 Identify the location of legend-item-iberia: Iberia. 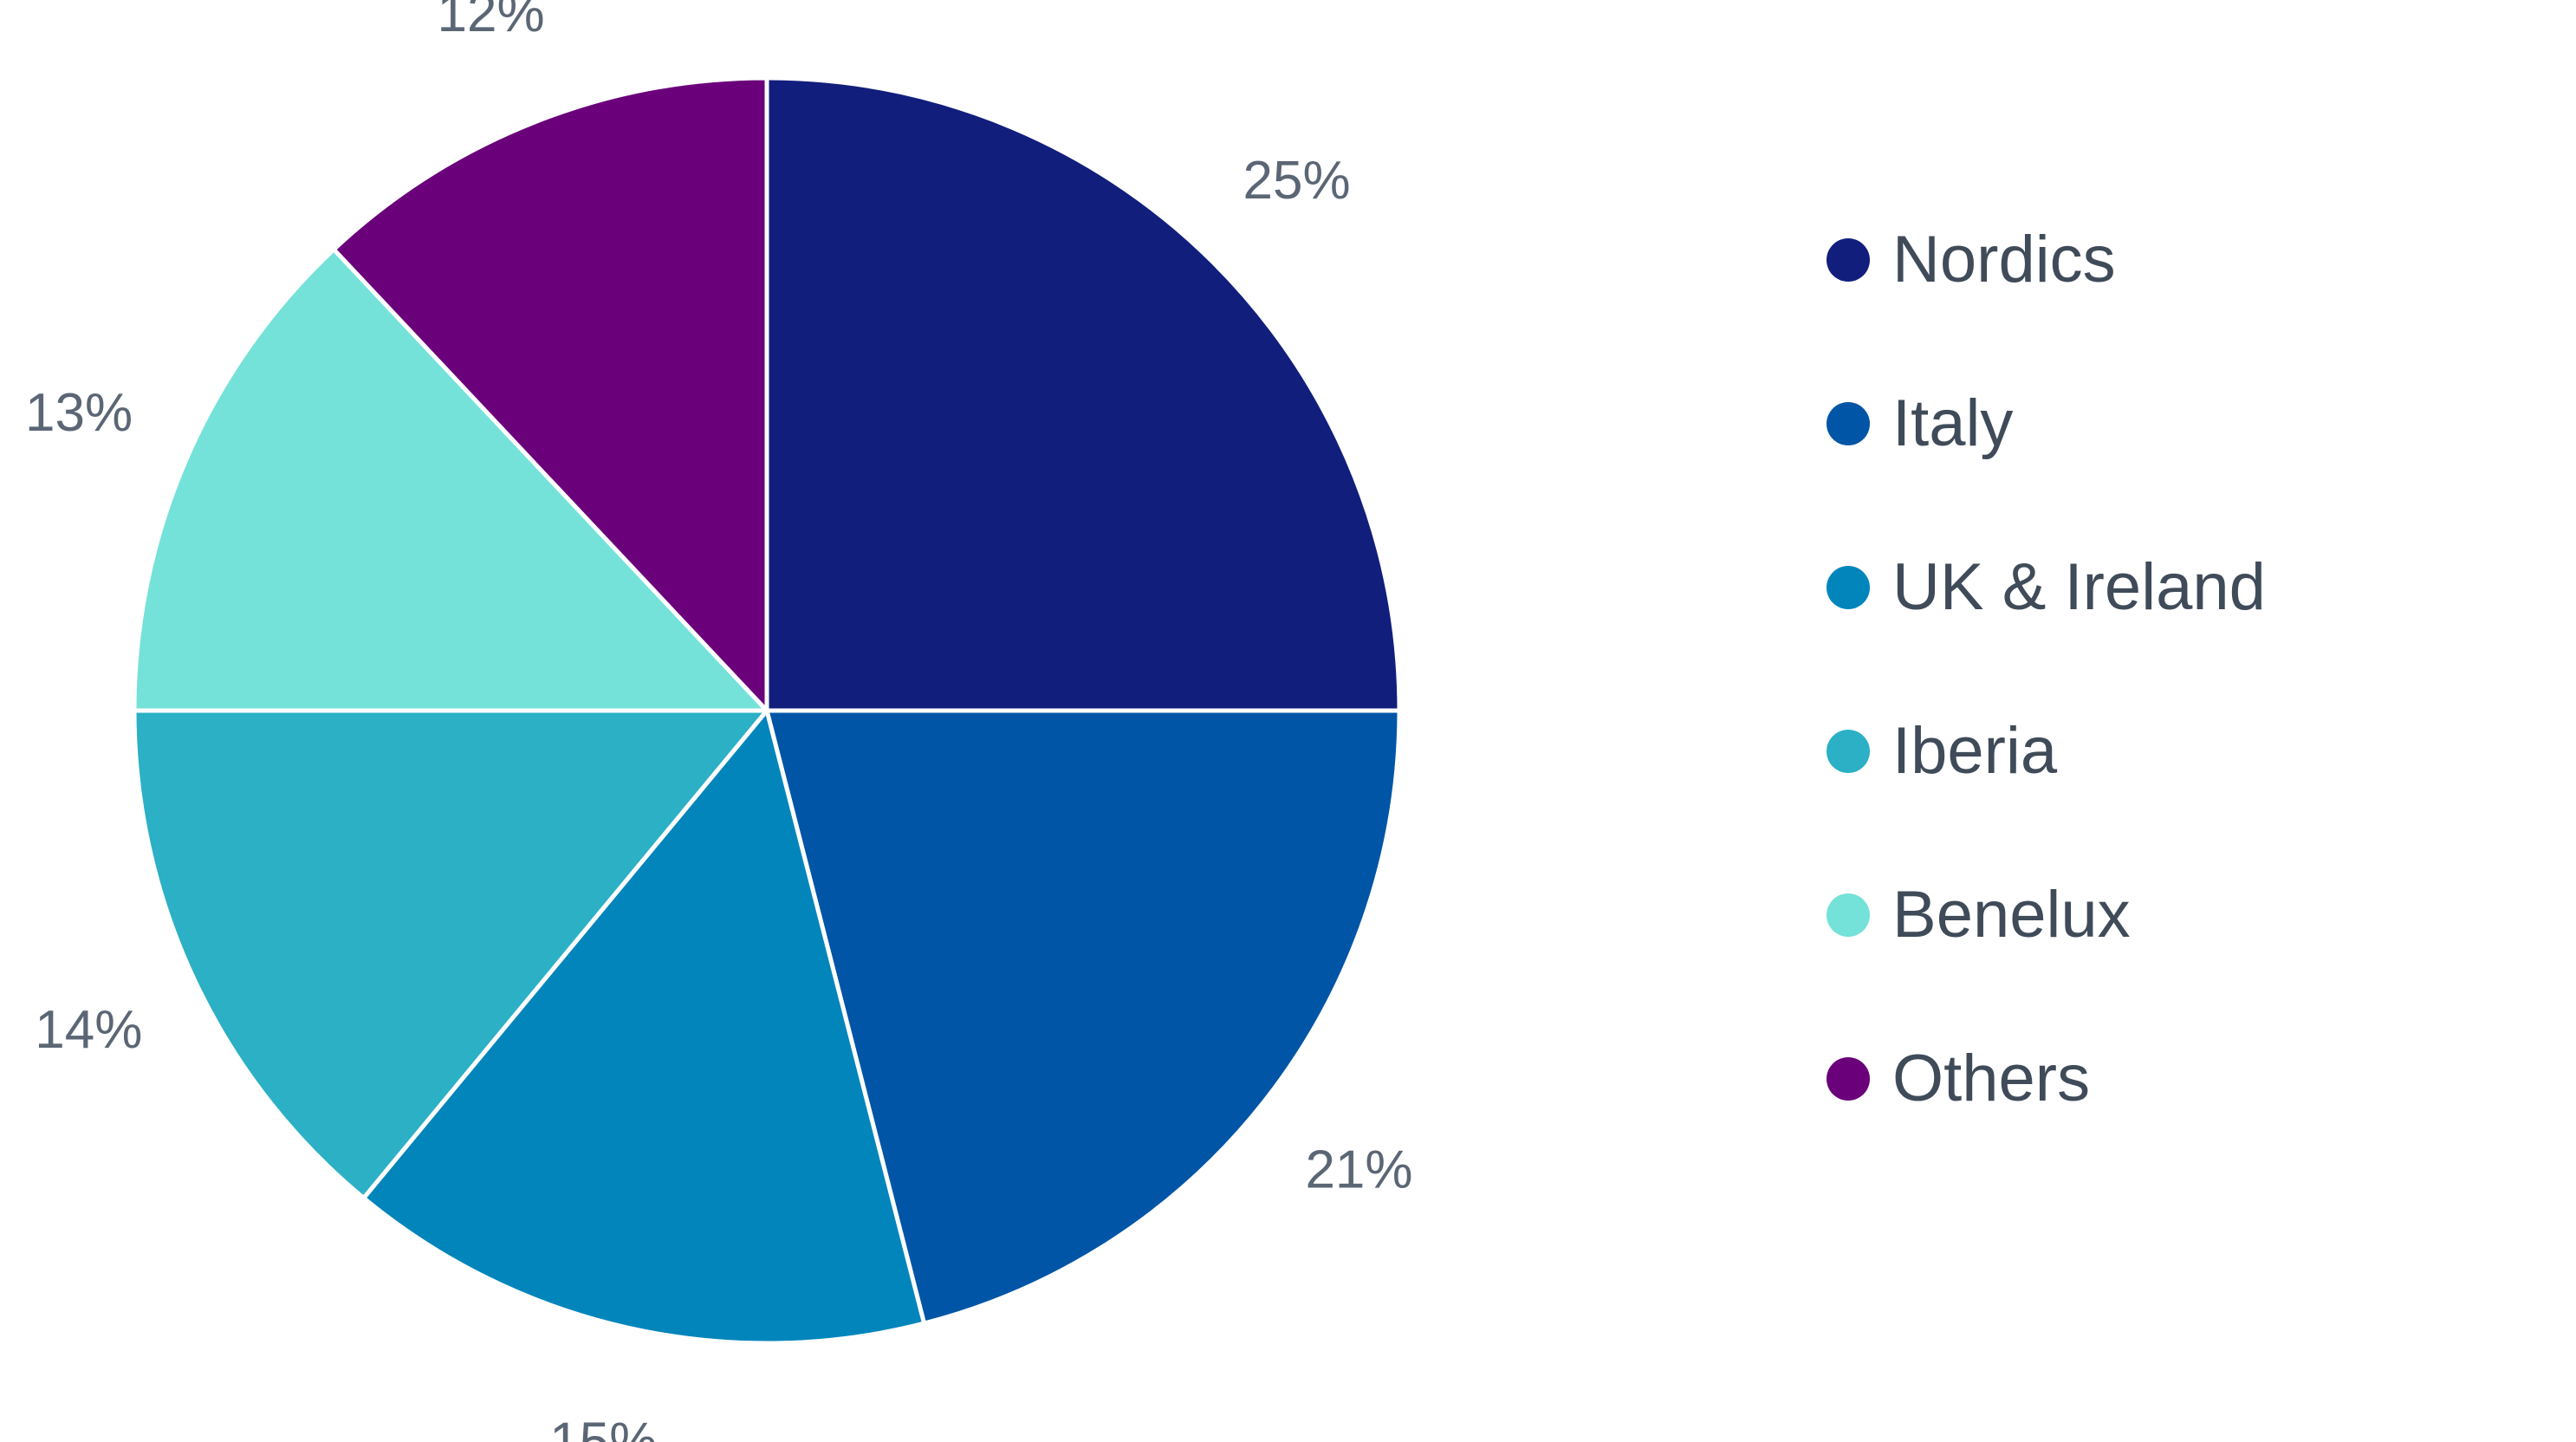
(2173, 751).